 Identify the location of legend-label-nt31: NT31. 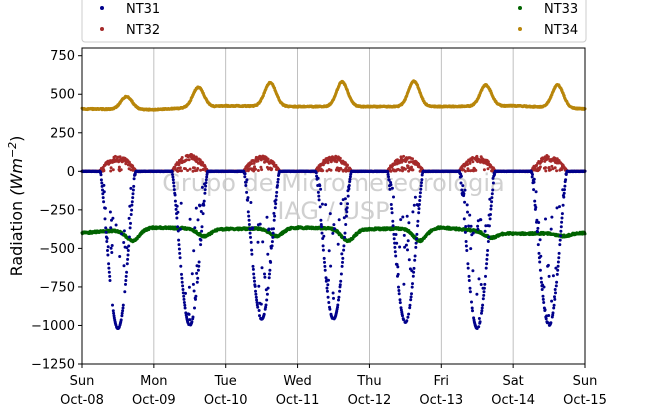
(143, 9).